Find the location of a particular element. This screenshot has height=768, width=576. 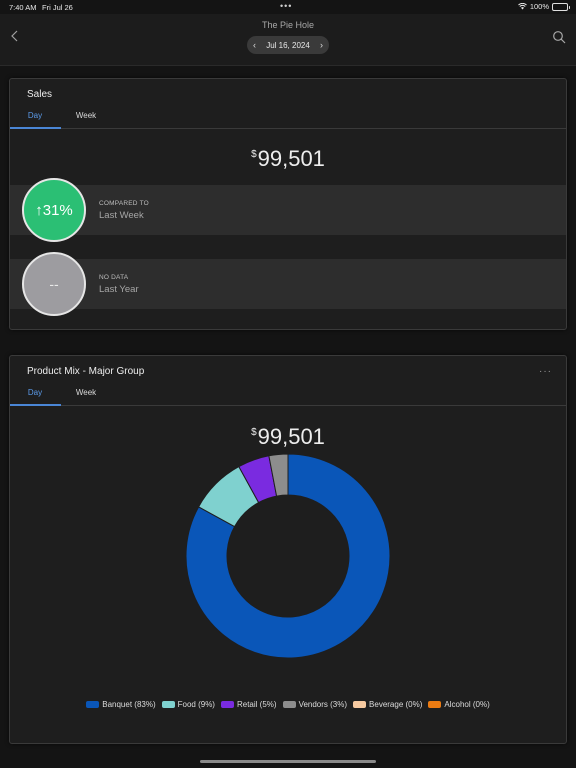

prev-date-chevron-icon: ‹ is located at coordinates (254, 45).